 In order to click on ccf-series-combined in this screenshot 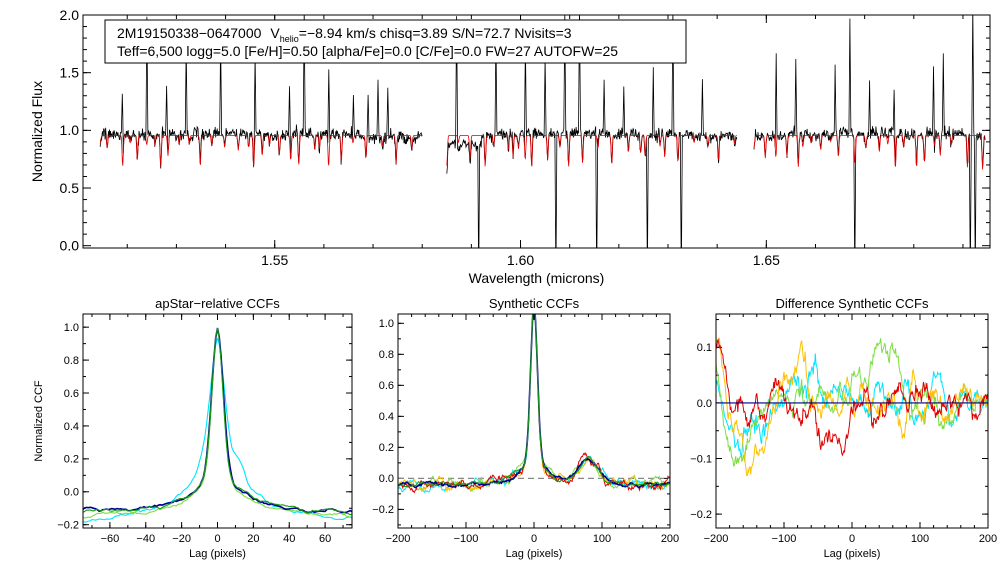, I will do `click(534, 401)`.